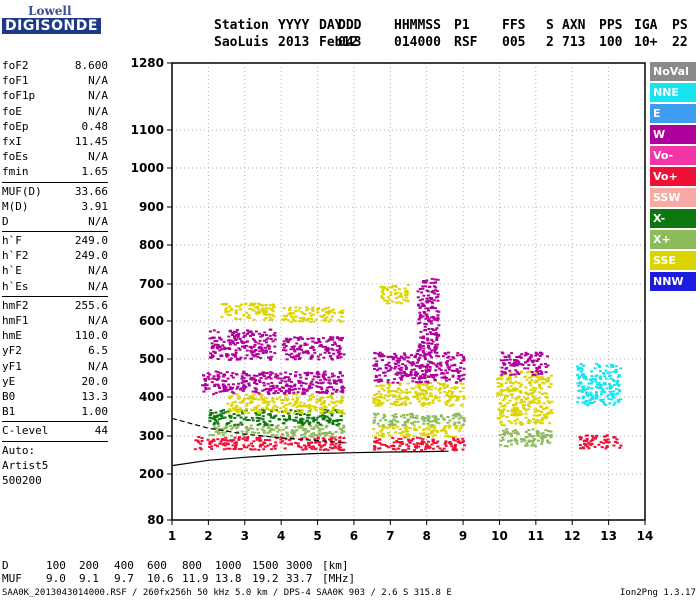 The image size is (700, 600). Describe the element at coordinates (350, 25) in the screenshot. I see `header-label-3: DDD` at that location.